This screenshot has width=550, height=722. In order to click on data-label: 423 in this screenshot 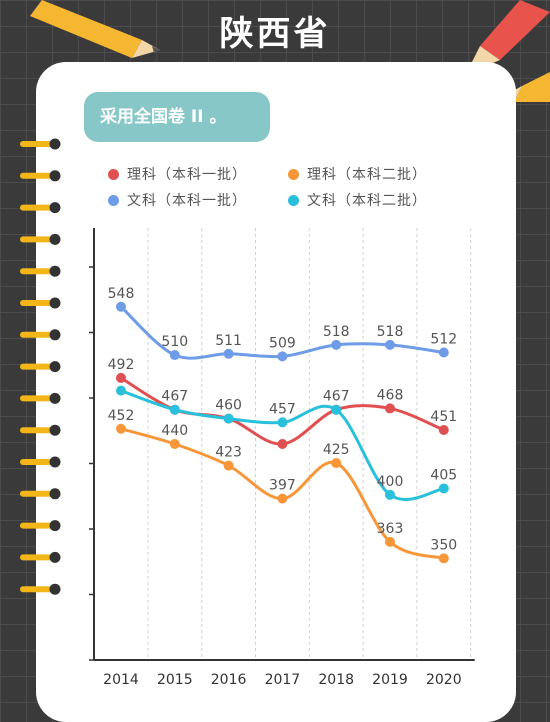, I will do `click(228, 453)`.